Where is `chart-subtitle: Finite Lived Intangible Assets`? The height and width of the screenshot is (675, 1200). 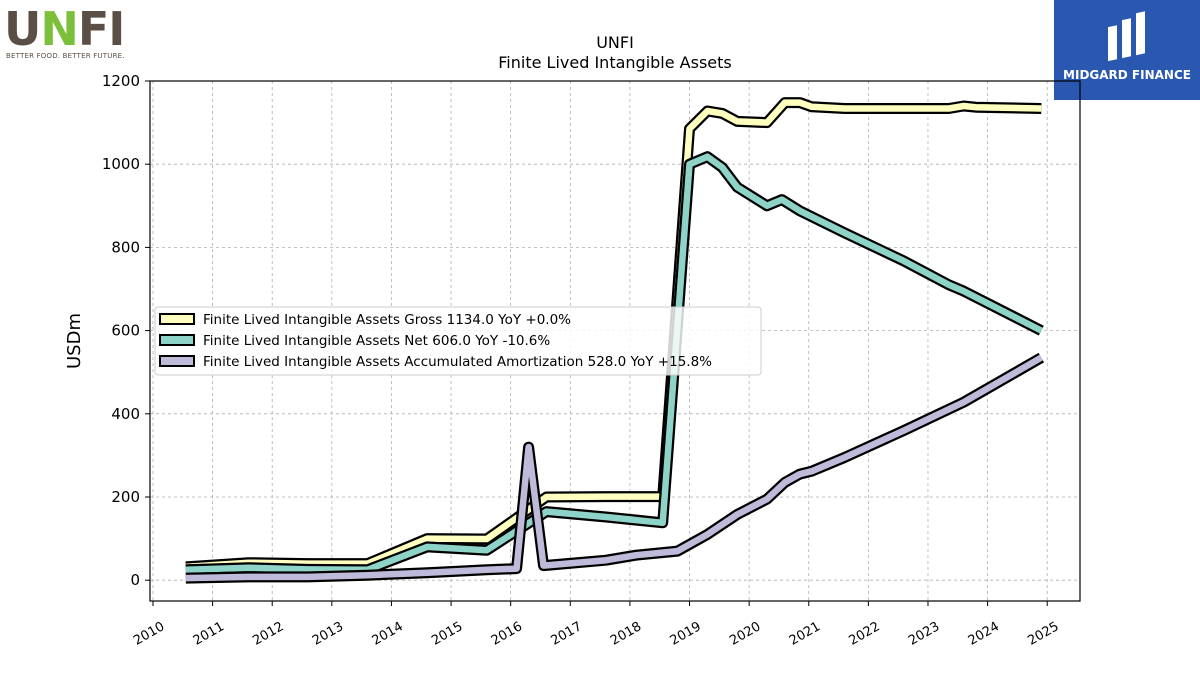
chart-subtitle: Finite Lived Intangible Assets is located at coordinates (614, 62).